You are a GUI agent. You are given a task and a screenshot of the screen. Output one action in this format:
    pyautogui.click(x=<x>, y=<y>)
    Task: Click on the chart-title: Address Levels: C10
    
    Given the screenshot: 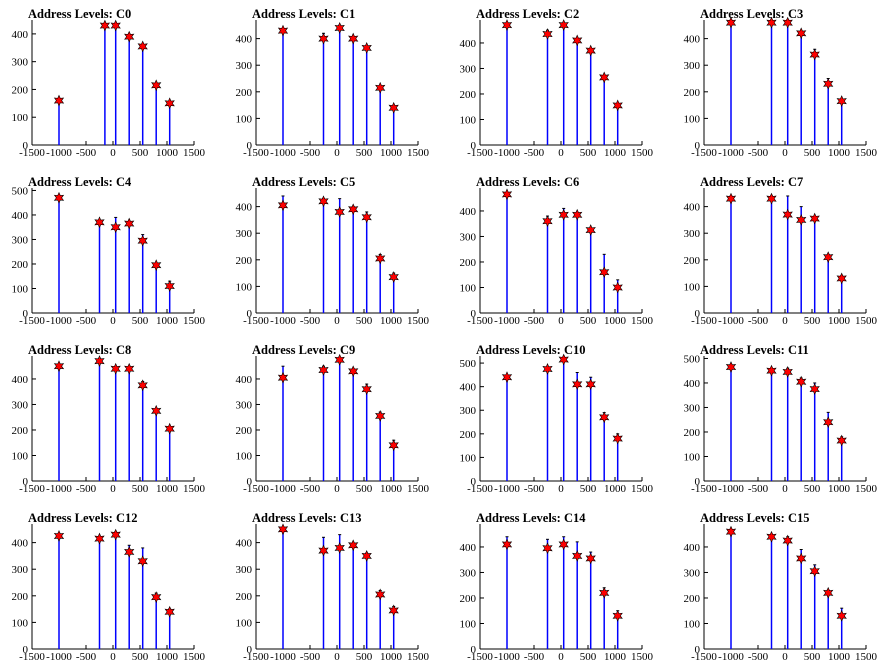 What is the action you would take?
    pyautogui.click(x=531, y=350)
    